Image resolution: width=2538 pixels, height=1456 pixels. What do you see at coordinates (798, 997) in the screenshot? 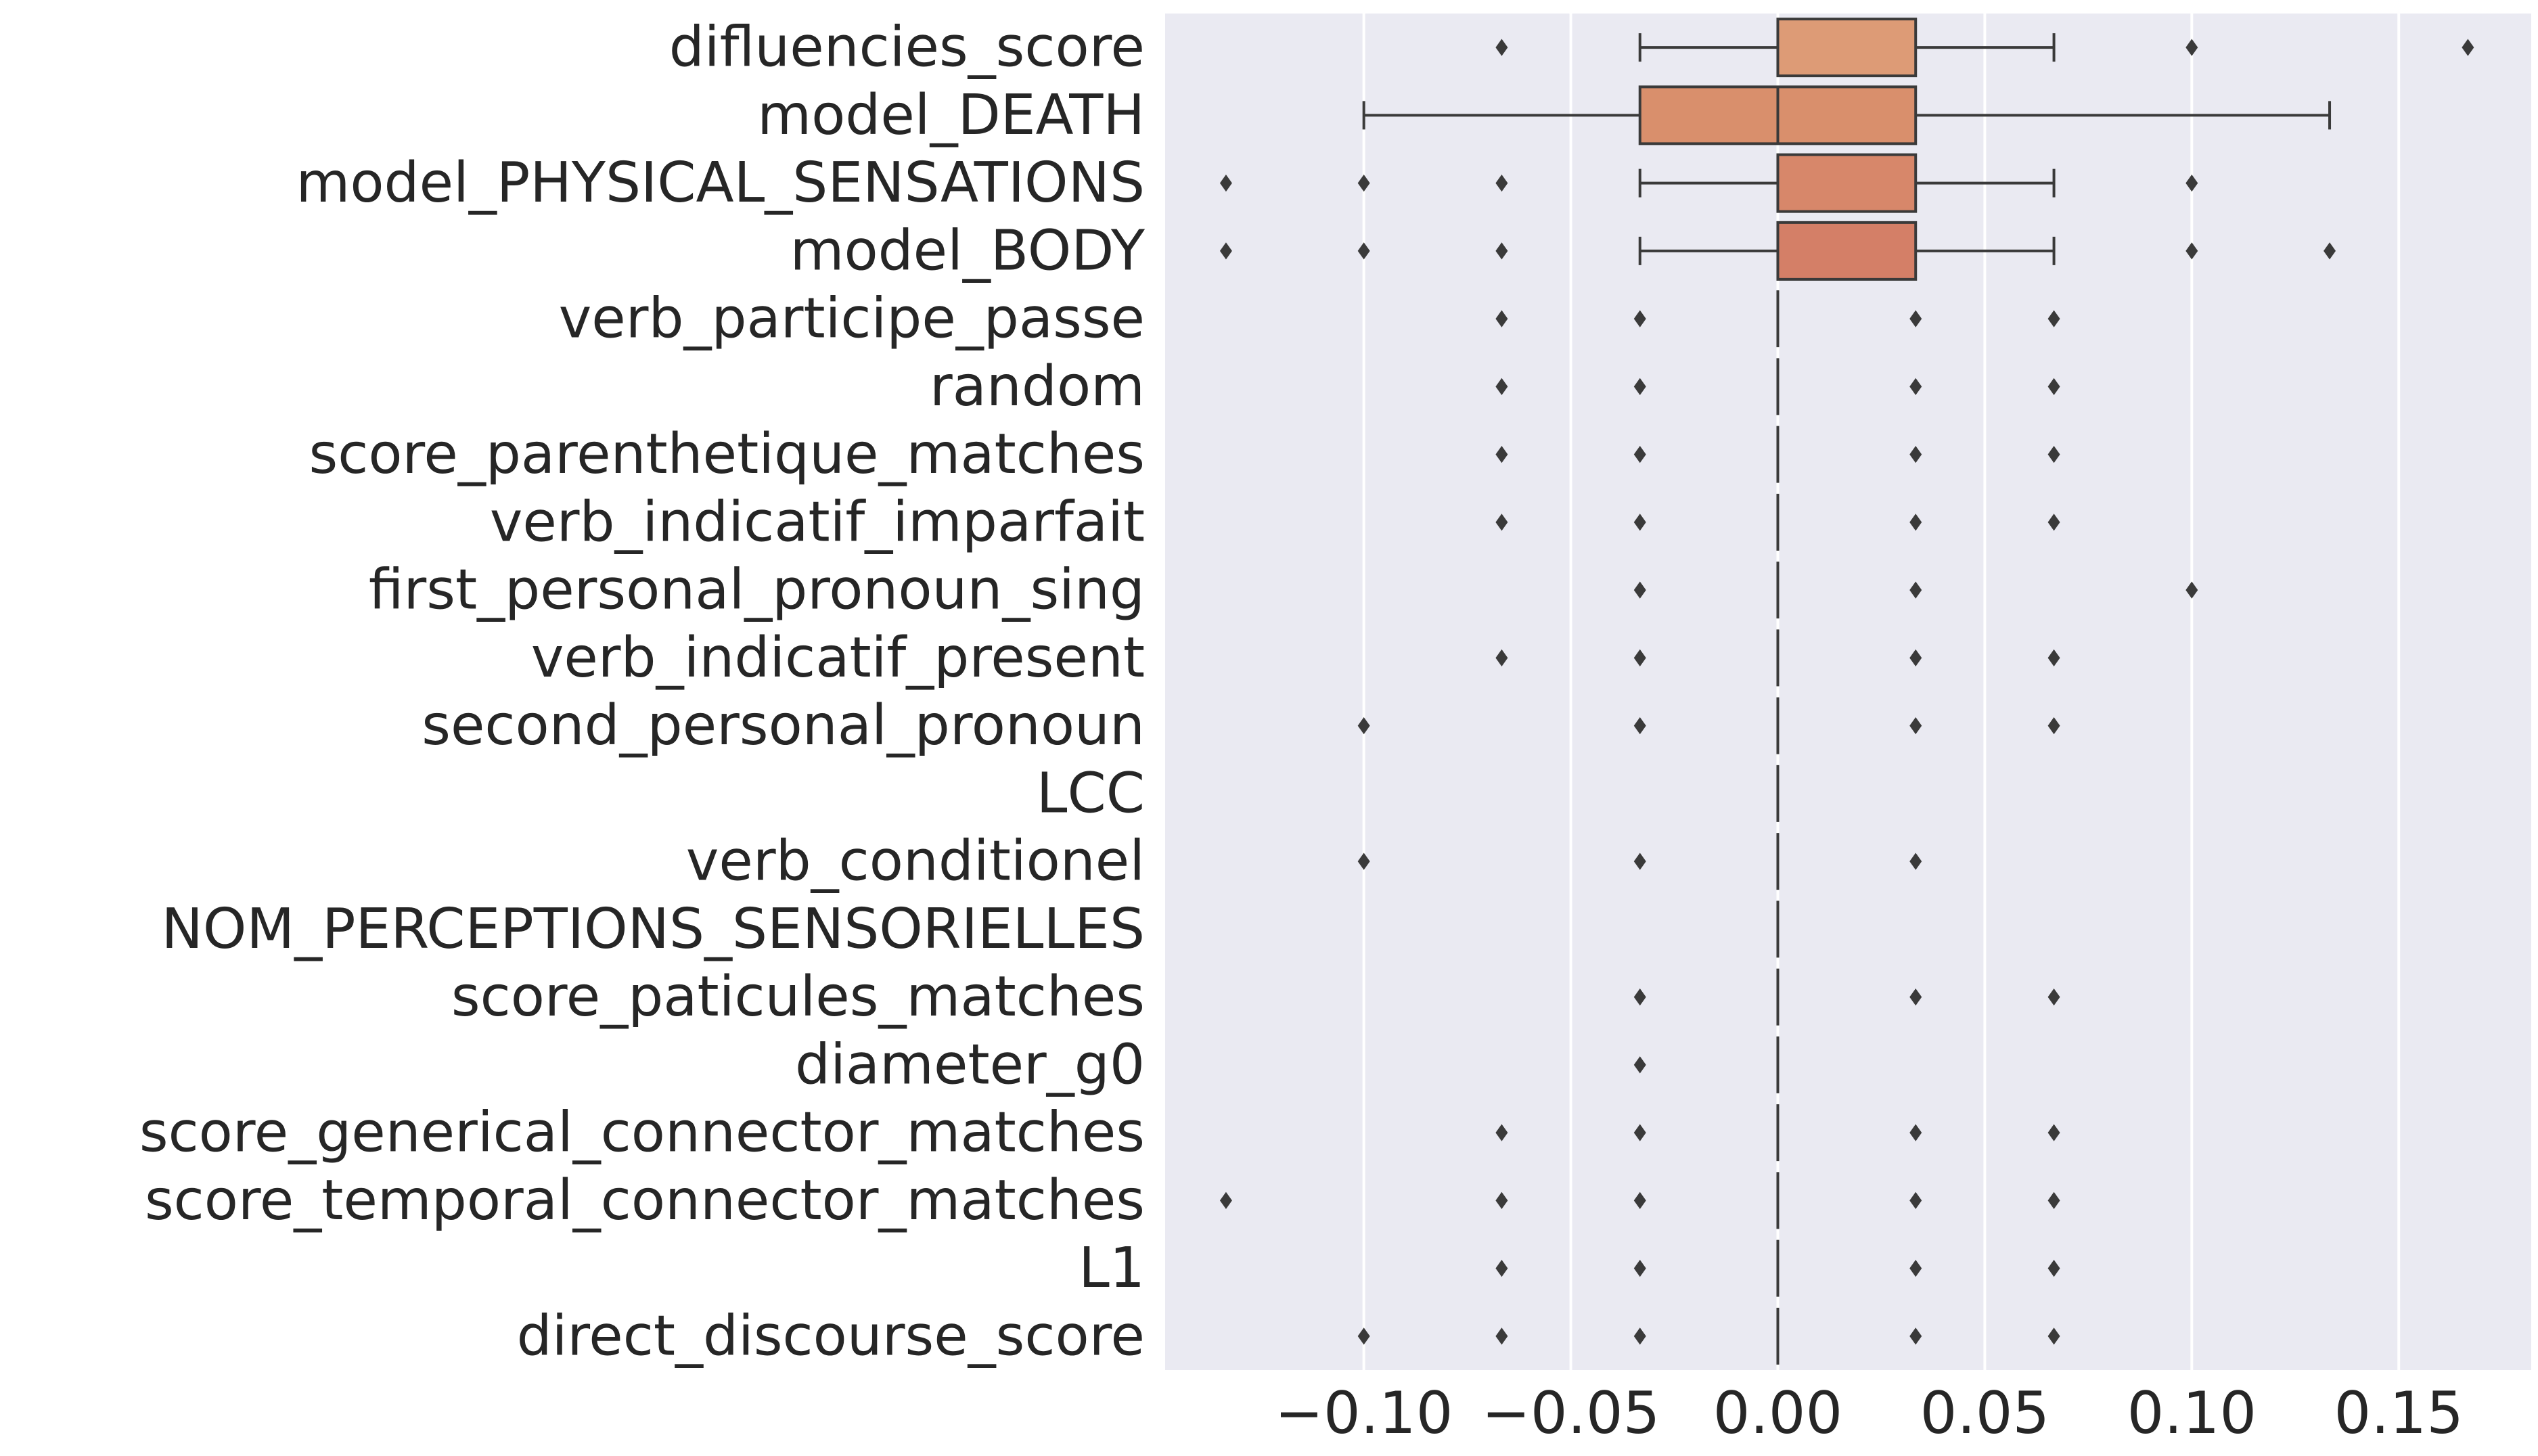
I see `y-tick-label: score_paticules_matches` at bounding box center [798, 997].